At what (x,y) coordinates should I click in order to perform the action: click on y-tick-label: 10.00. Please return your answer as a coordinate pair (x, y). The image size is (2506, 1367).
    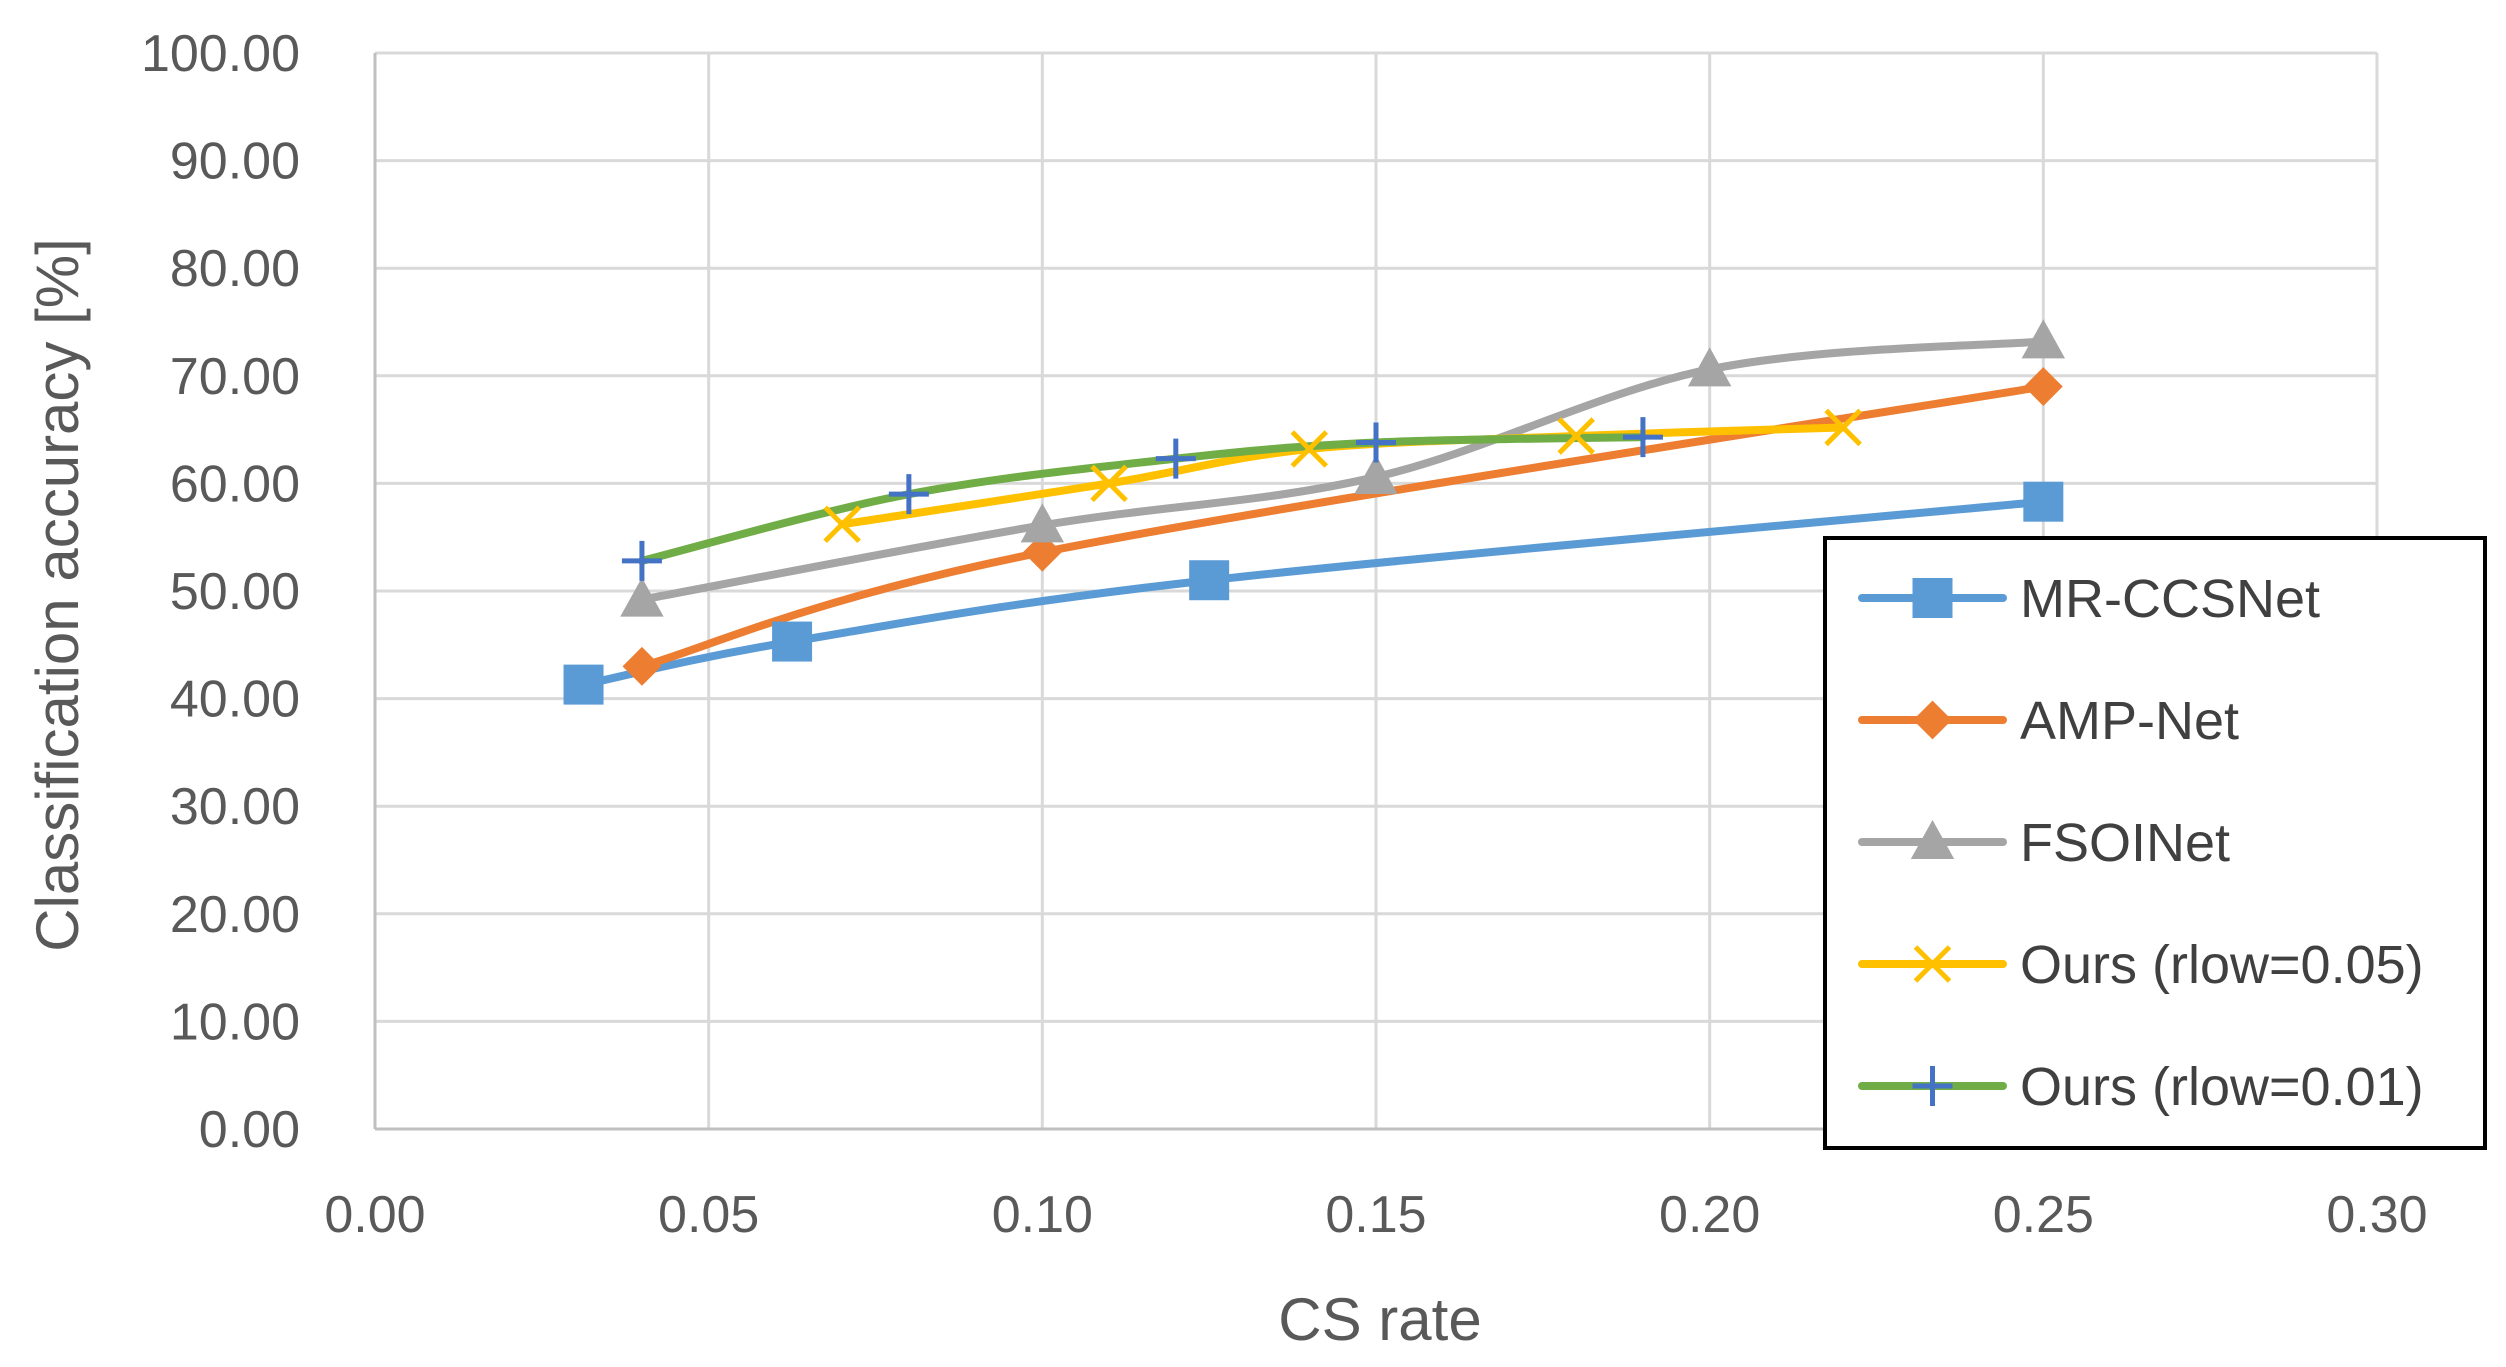
    Looking at the image, I should click on (235, 1022).